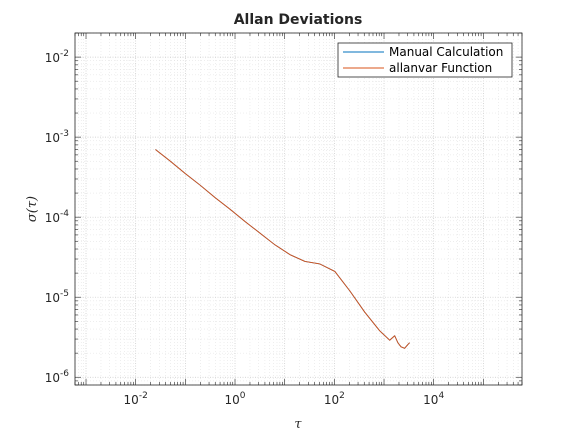 Image resolution: width=577 pixels, height=433 pixels. What do you see at coordinates (64, 374) in the screenshot?
I see `y-tick-exponent: -6` at bounding box center [64, 374].